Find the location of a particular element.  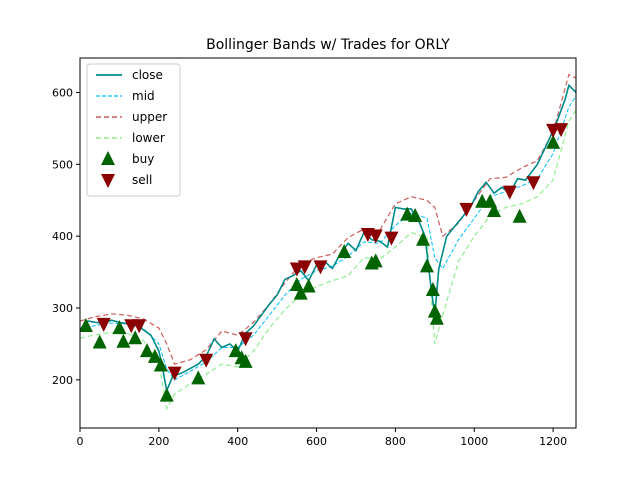

legend-label-upper: upper is located at coordinates (149, 117).